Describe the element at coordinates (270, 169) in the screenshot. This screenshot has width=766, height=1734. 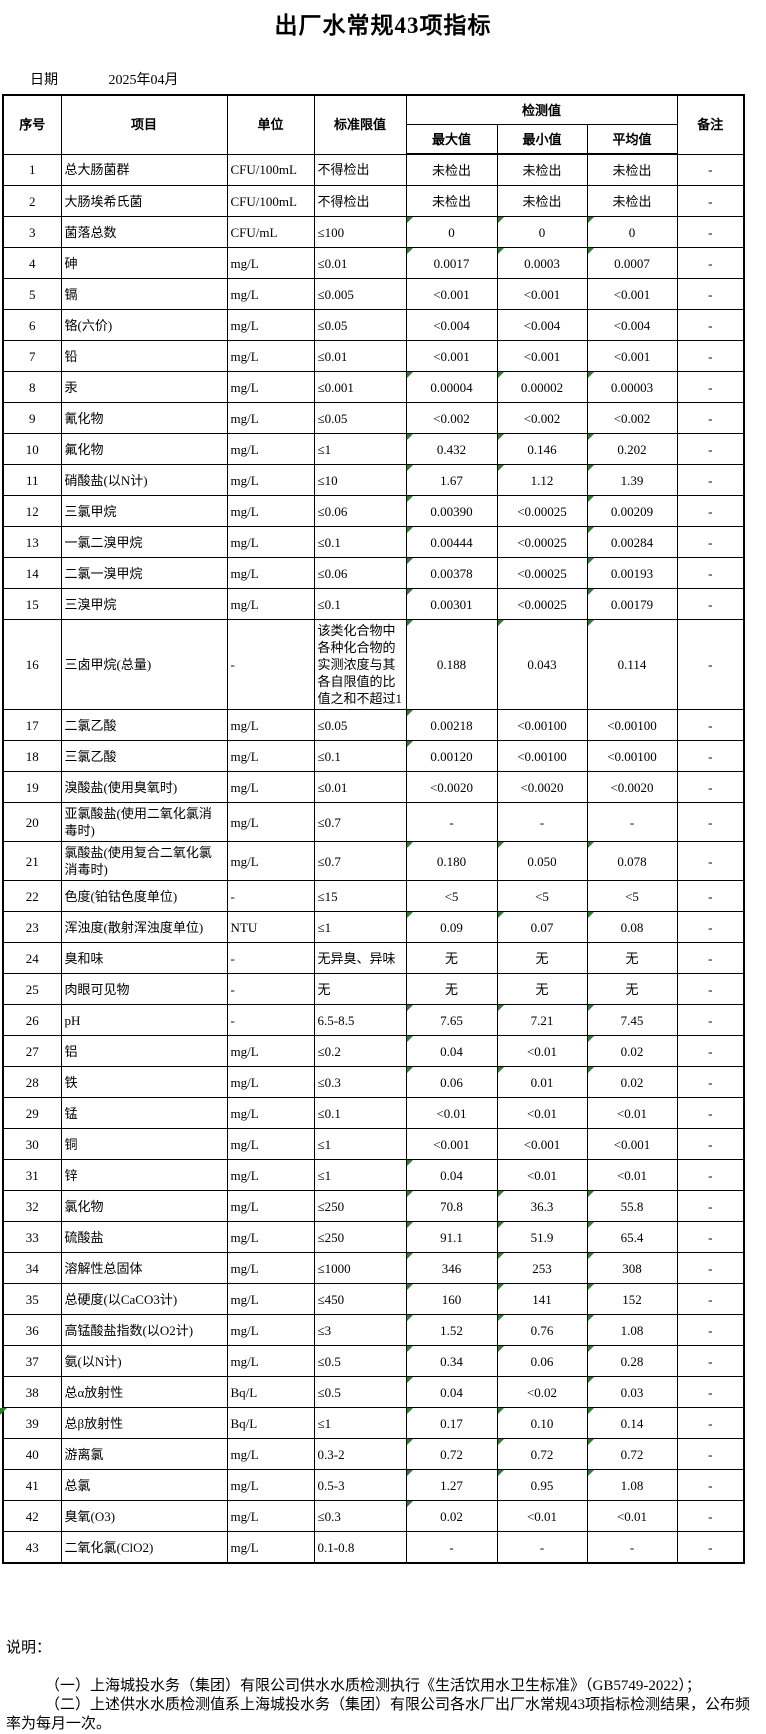
I see `cell-unit: CFU/100mL` at that location.